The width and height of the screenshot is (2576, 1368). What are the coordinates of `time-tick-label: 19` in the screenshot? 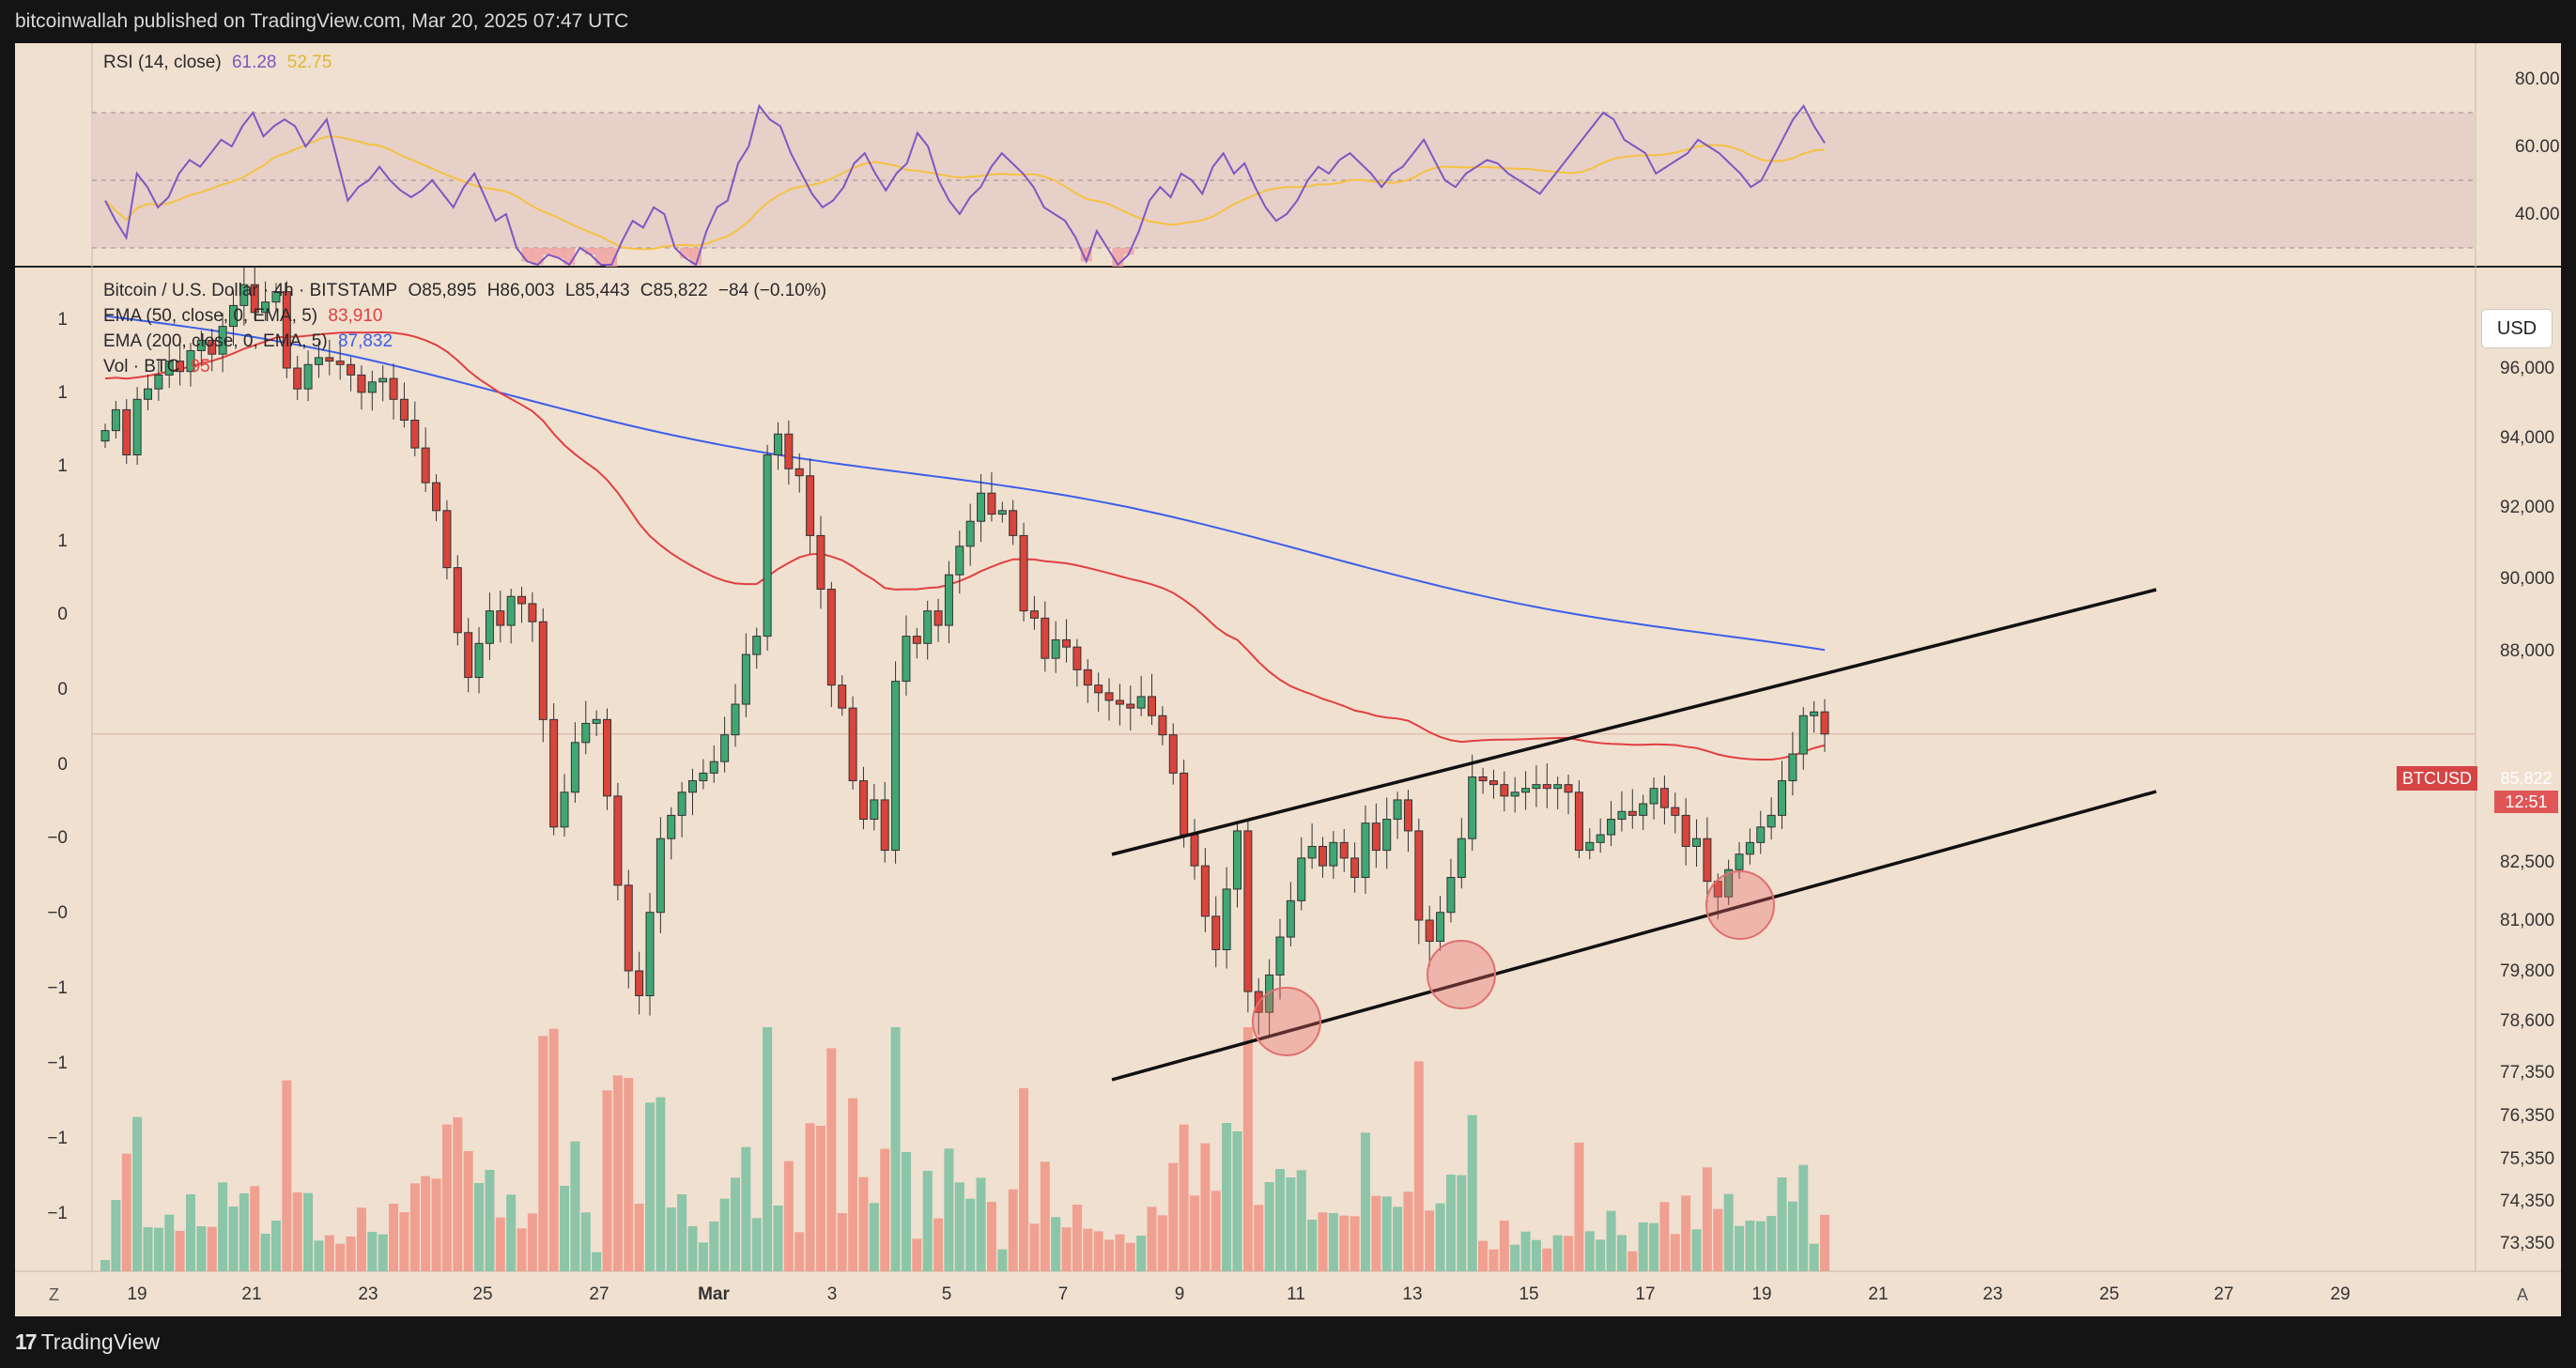 It's located at (137, 1294).